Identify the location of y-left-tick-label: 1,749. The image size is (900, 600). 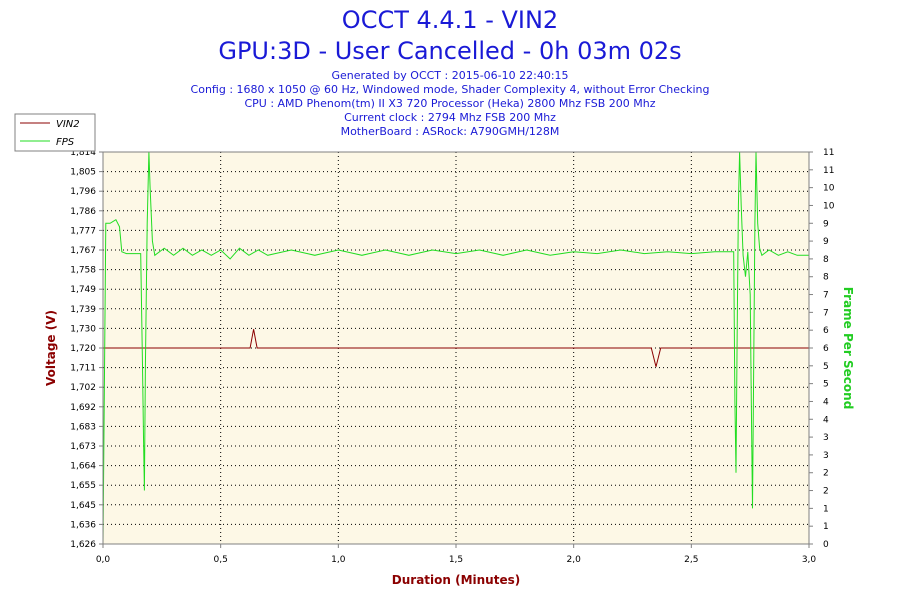
(83, 290).